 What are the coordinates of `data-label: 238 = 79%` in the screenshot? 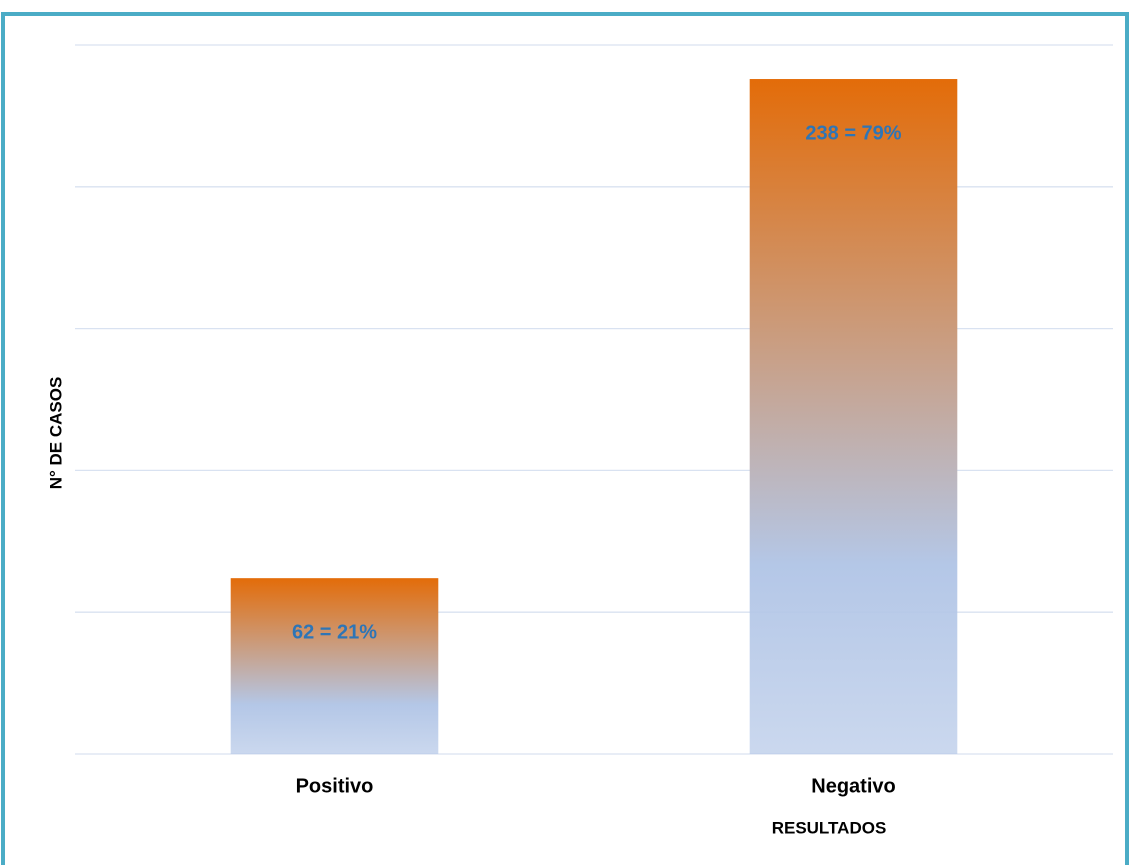 It's located at (853, 133).